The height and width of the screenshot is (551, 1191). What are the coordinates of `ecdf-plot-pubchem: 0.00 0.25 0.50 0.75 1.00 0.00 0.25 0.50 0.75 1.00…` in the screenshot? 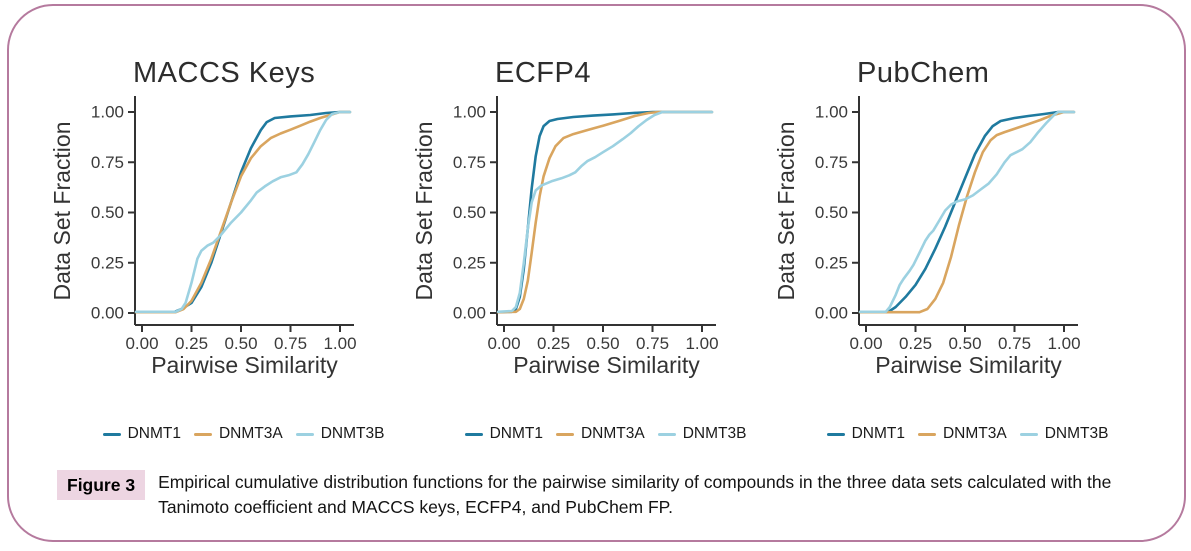 It's located at (927, 237).